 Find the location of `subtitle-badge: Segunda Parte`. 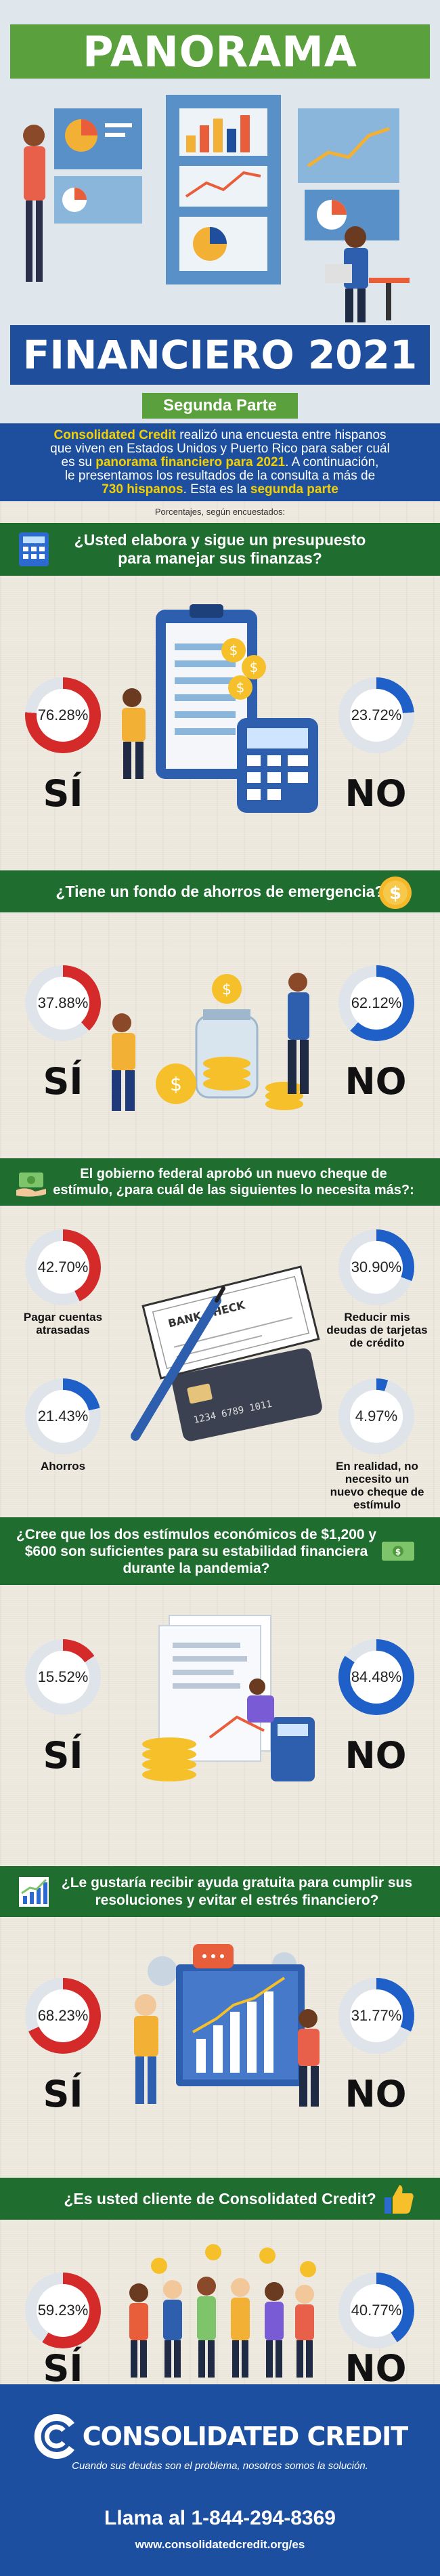

subtitle-badge: Segunda Parte is located at coordinates (220, 406).